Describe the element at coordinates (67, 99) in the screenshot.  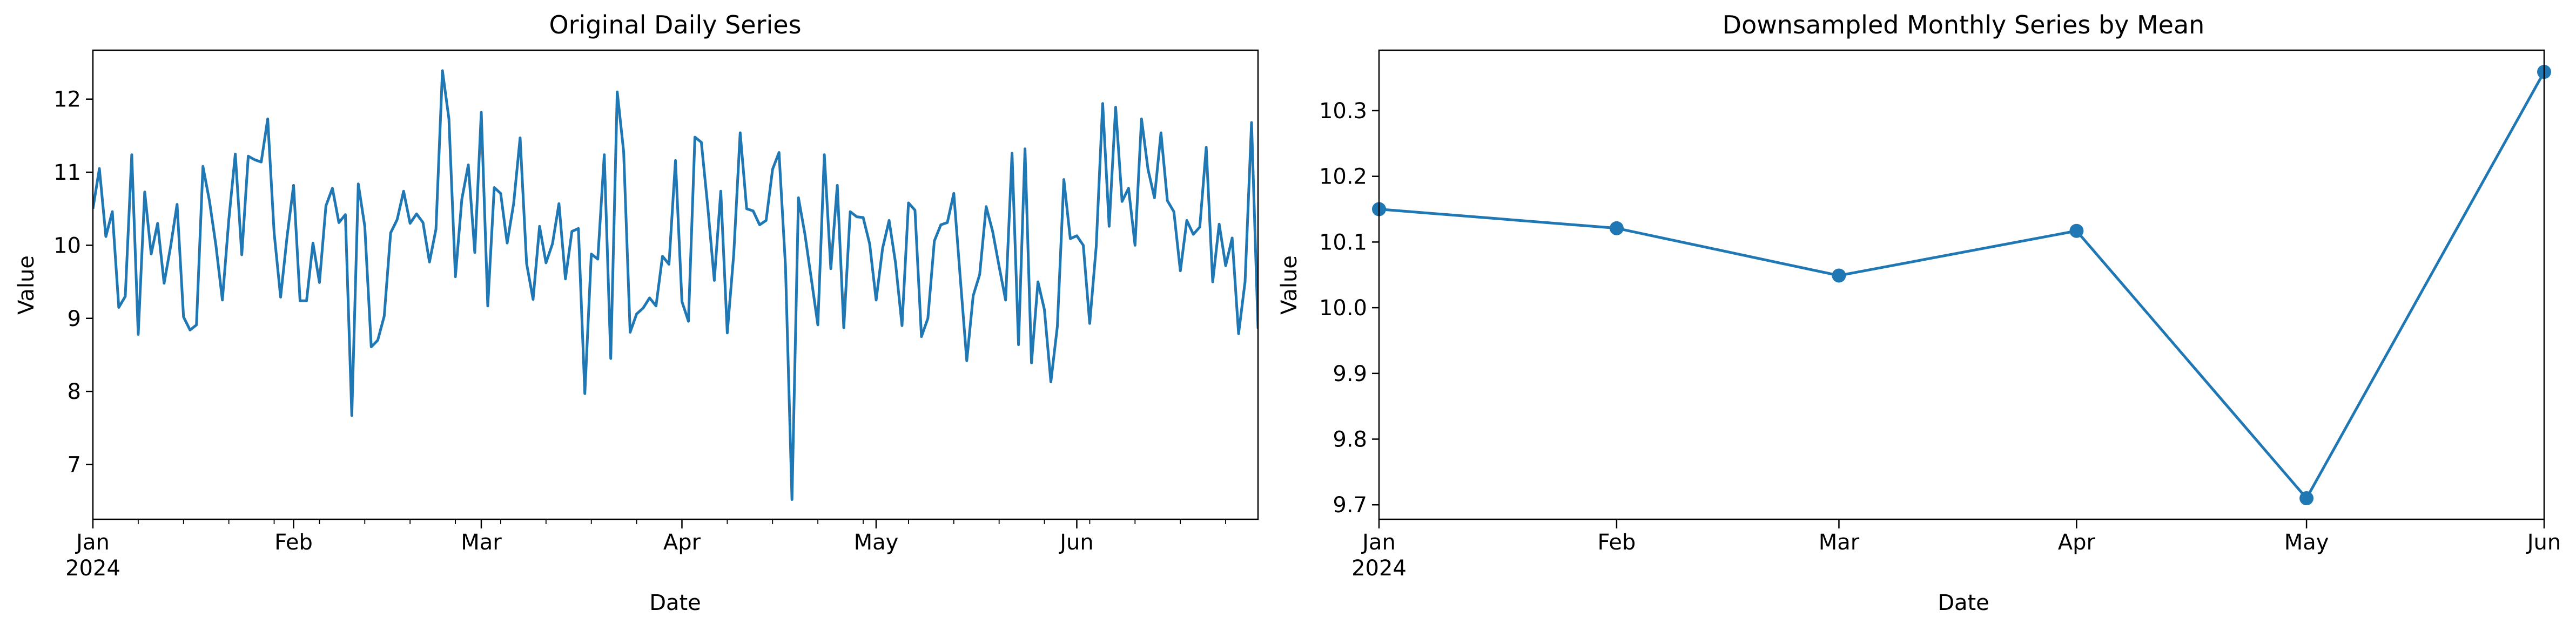
I see `y-tick-label: 12` at that location.